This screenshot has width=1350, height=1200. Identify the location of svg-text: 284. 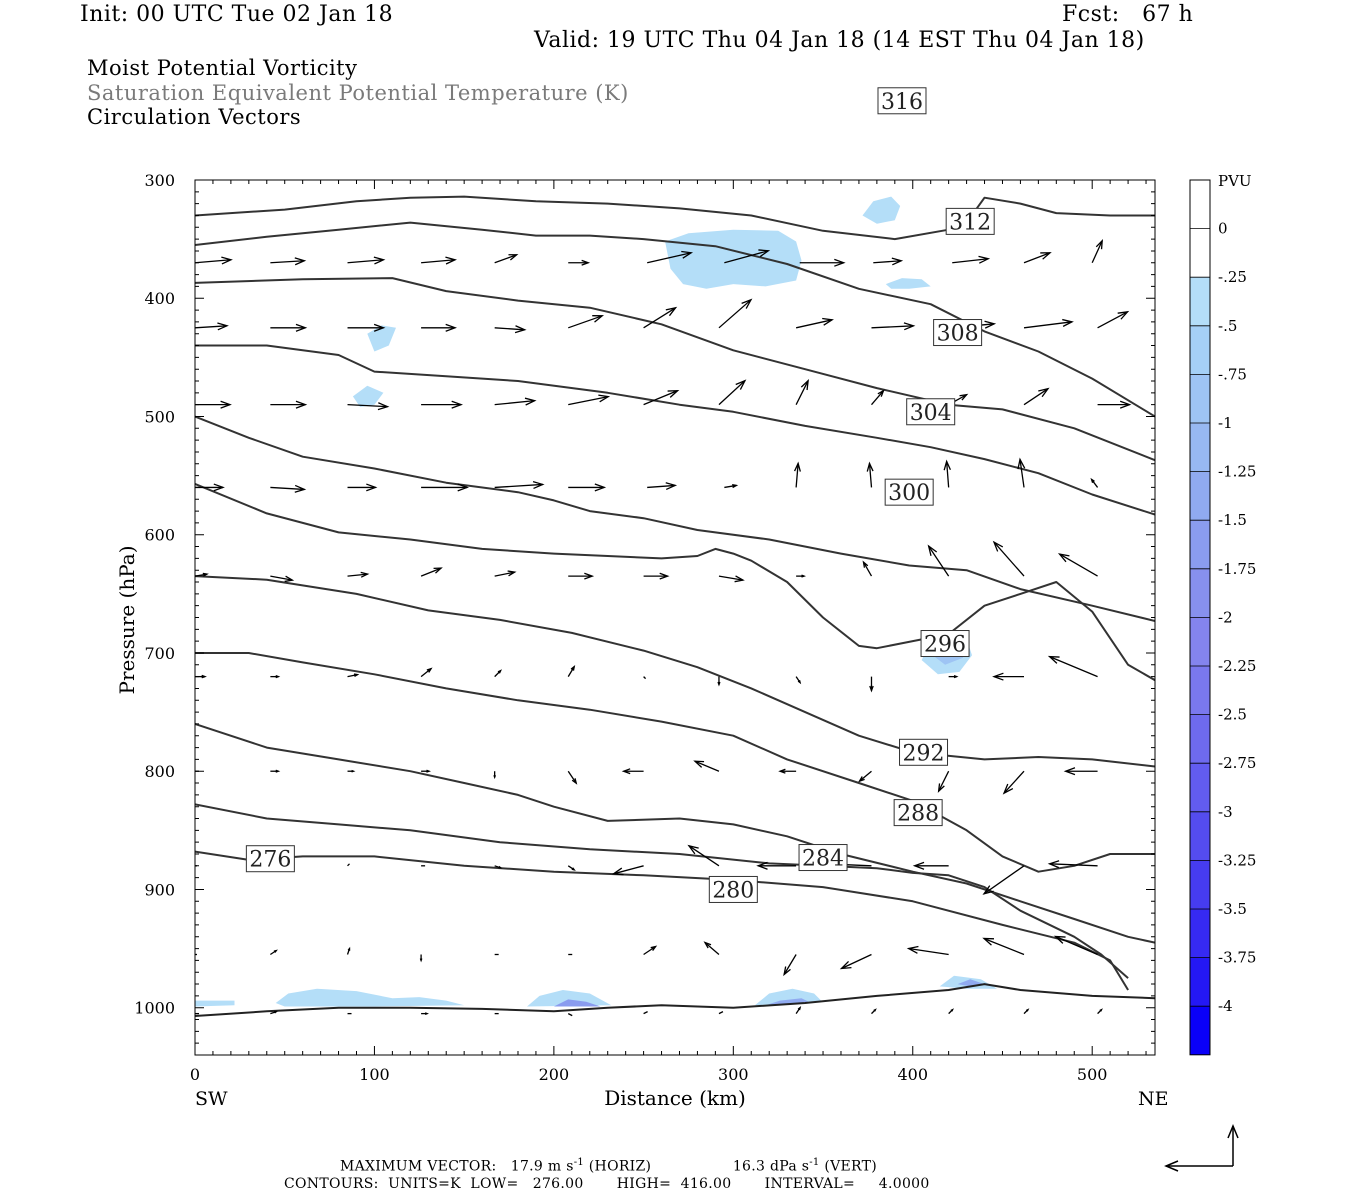
(823, 859).